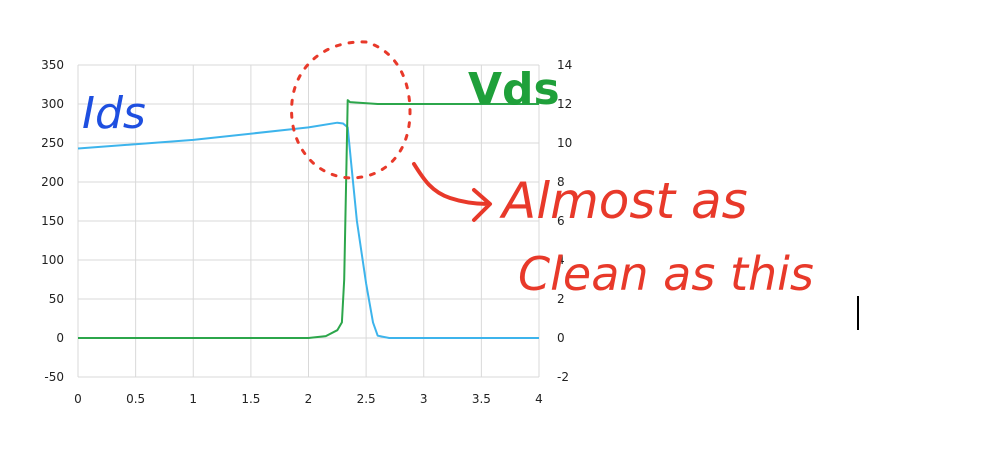 The height and width of the screenshot is (474, 982). What do you see at coordinates (564, 104) in the screenshot?
I see `y-right-tick-label: 12` at bounding box center [564, 104].